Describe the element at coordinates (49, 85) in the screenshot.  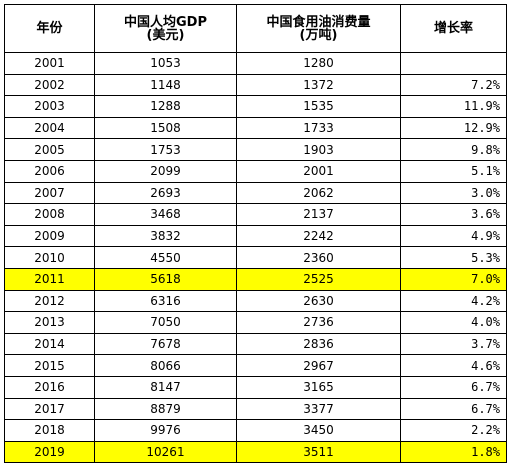
I see `year-cell: 2002` at that location.